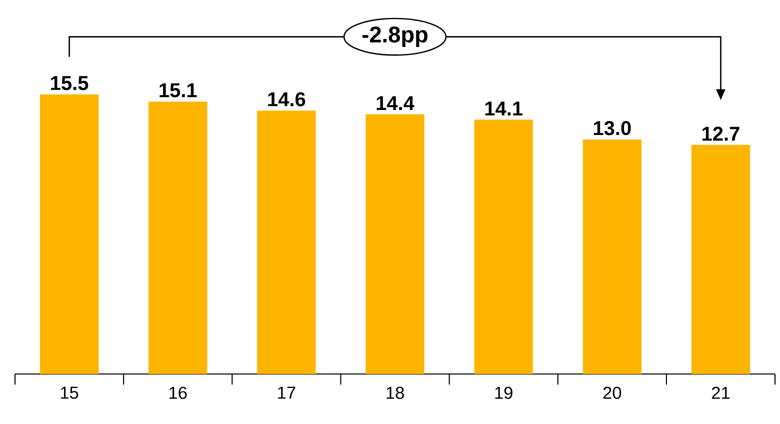 The width and height of the screenshot is (780, 424). What do you see at coordinates (69, 83) in the screenshot?
I see `data-label: 15.5` at bounding box center [69, 83].